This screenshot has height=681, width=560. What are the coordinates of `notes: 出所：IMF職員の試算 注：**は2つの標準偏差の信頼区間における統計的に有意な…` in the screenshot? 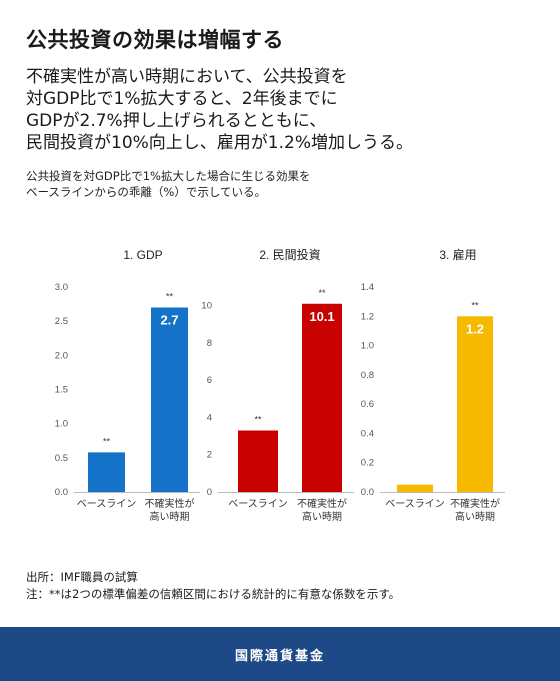 It's located at (213, 586).